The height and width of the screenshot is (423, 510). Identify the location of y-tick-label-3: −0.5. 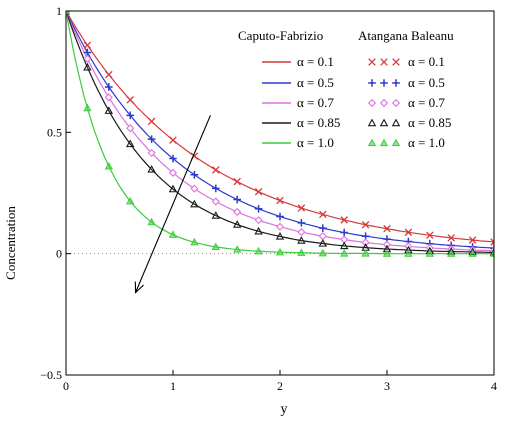
(51, 375).